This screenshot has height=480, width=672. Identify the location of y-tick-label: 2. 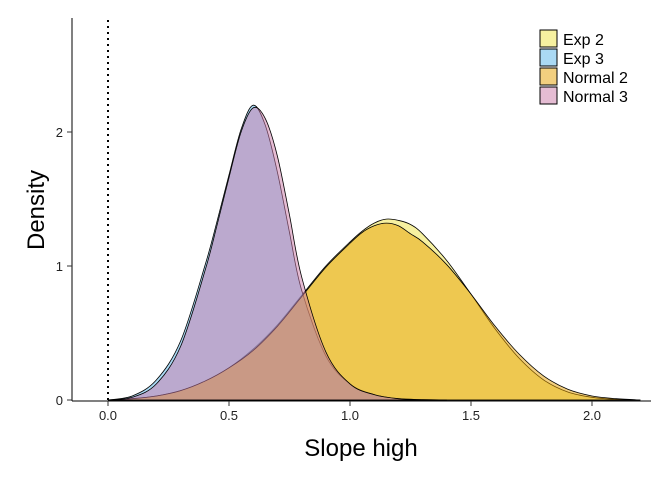
(59, 132).